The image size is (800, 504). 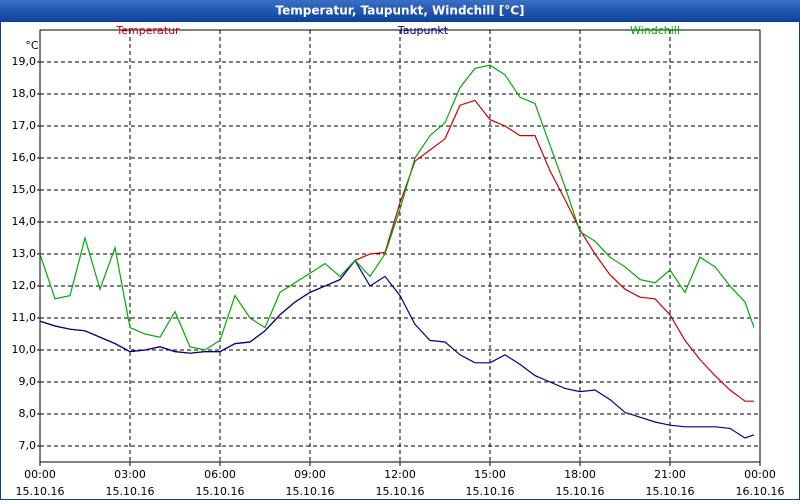 I want to click on legend-label: Taupunkt, so click(x=423, y=30).